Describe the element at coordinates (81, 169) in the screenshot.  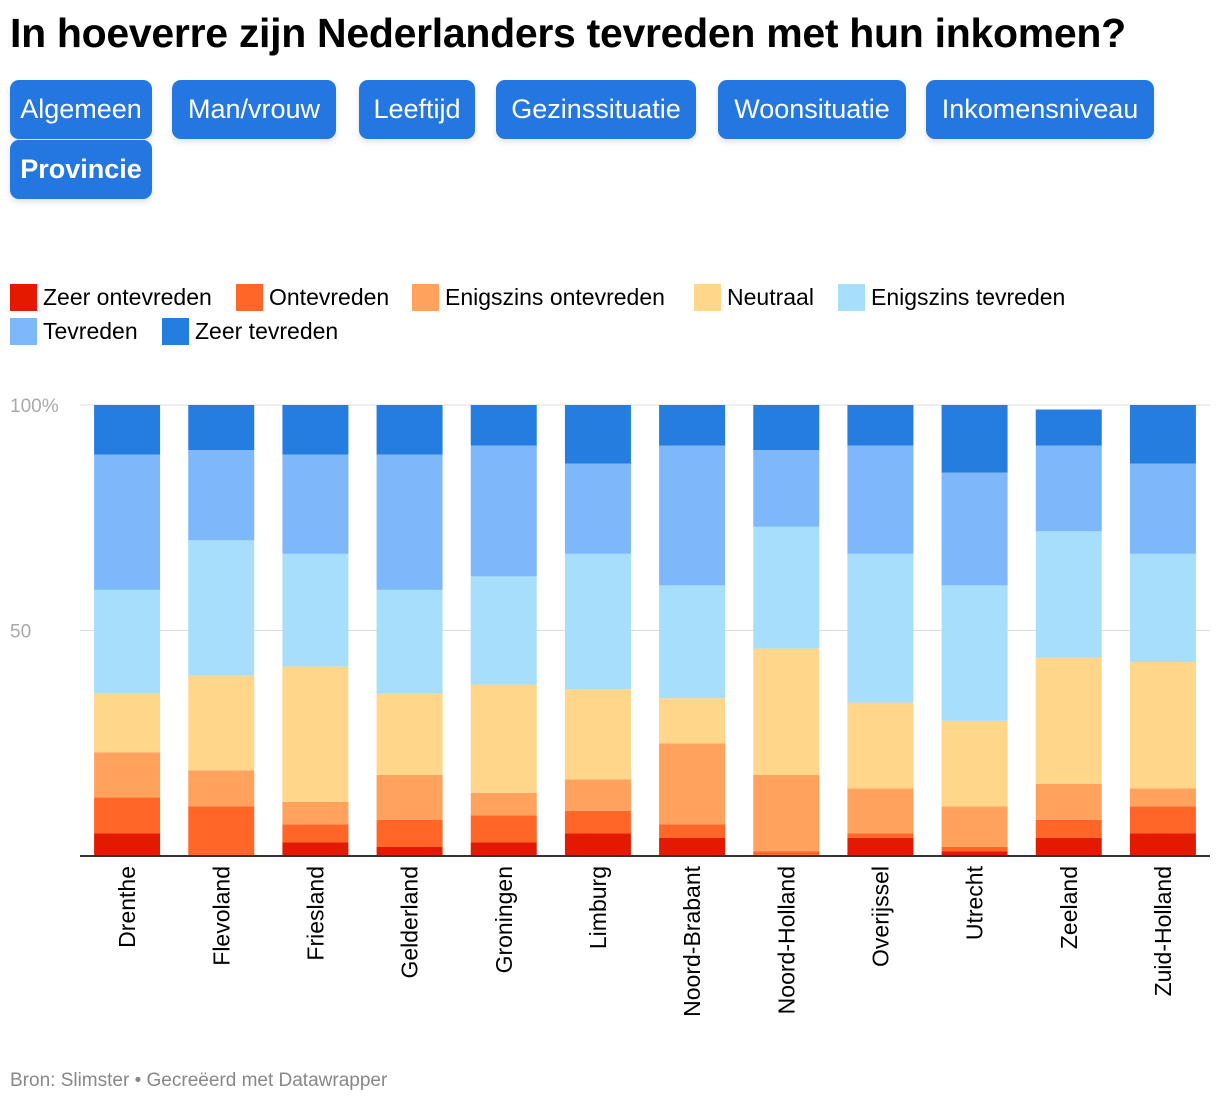
I see `tab-provincie: Provincie` at that location.